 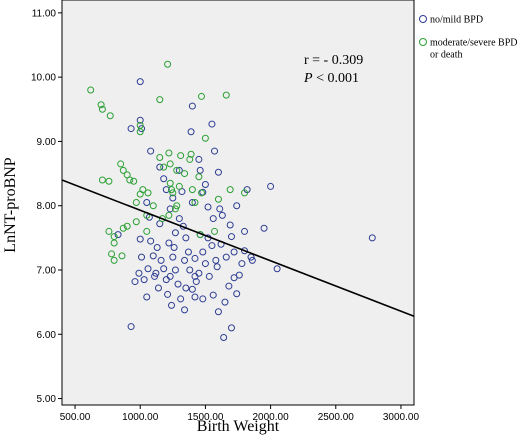 I want to click on x-axis-title: Birth Weight, so click(x=238, y=426).